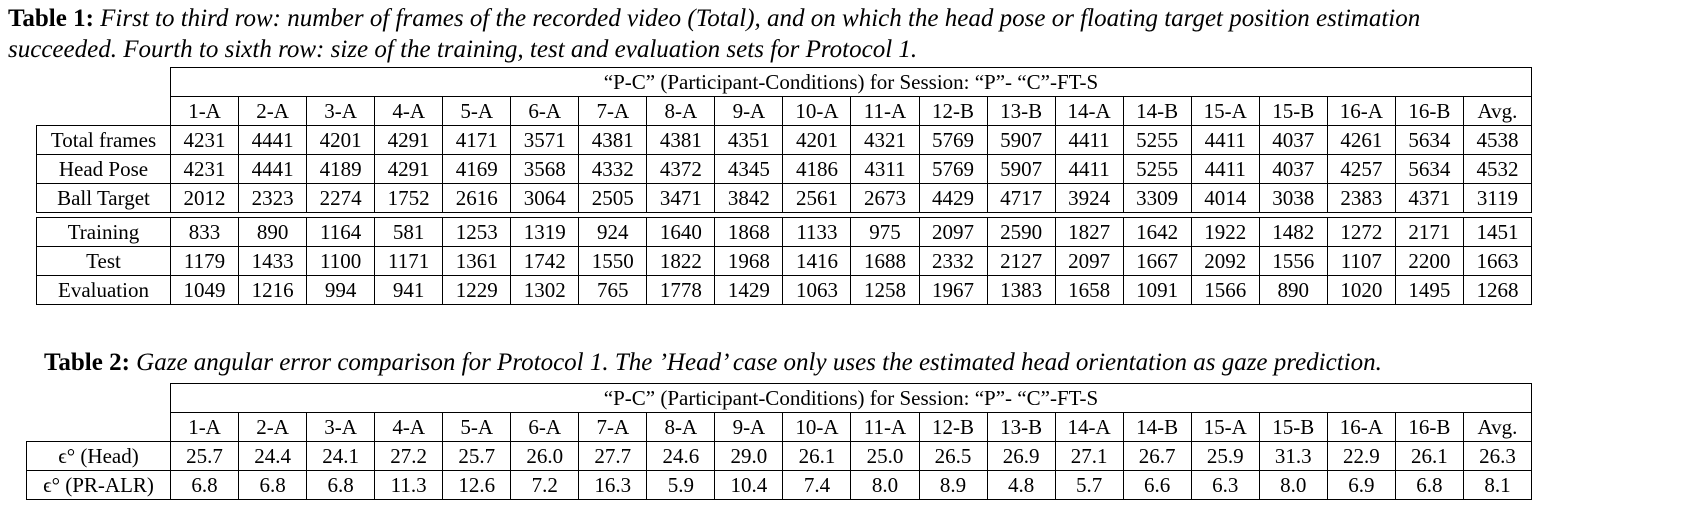 The height and width of the screenshot is (527, 1689). What do you see at coordinates (1021, 427) in the screenshot?
I see `table2-column-header: 13-B` at bounding box center [1021, 427].